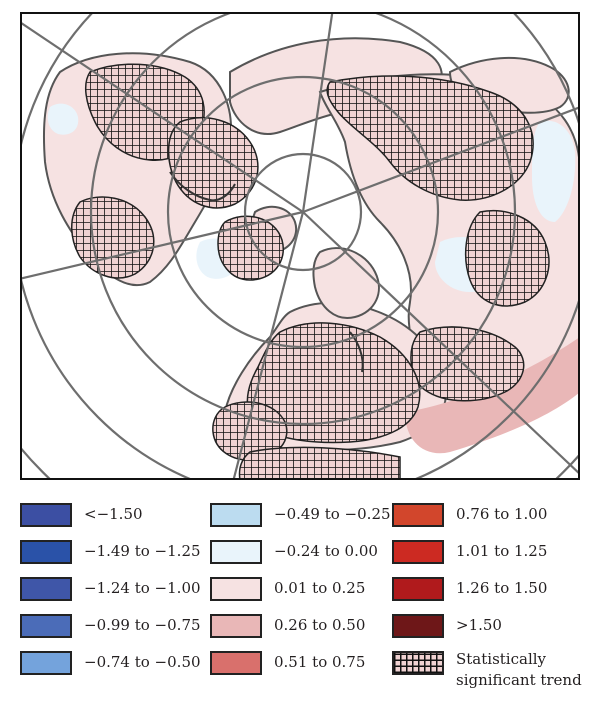  I want to click on legend-label: <−1.50, so click(113, 514).